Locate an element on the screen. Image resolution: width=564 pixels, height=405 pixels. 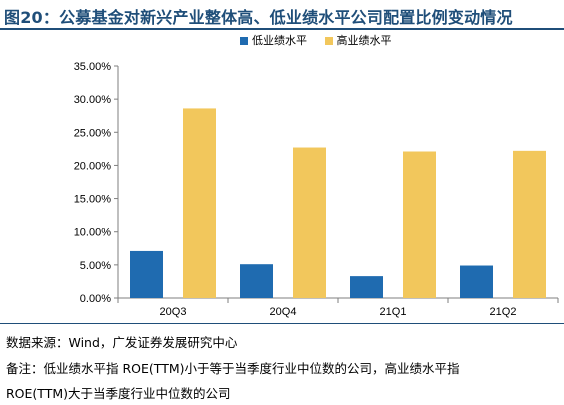
legend-swatch-low is located at coordinates (244, 41).